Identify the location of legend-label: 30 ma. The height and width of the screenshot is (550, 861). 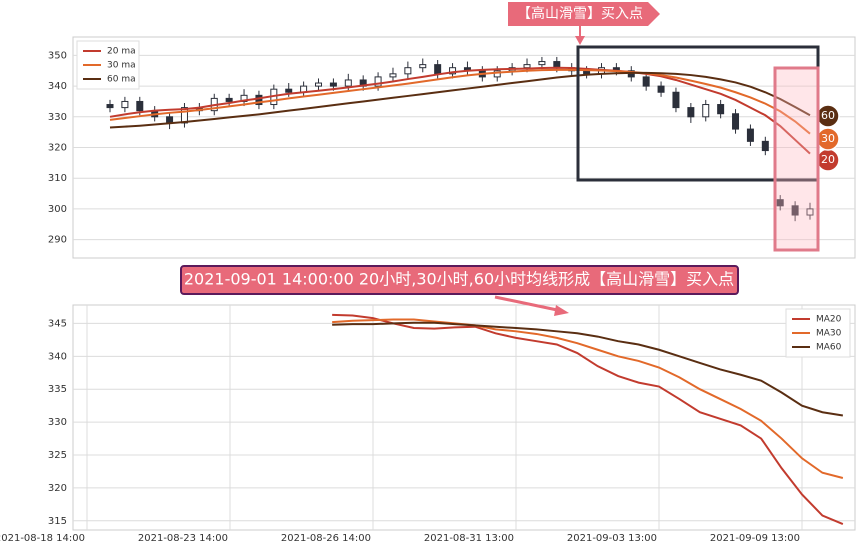
(121, 66).